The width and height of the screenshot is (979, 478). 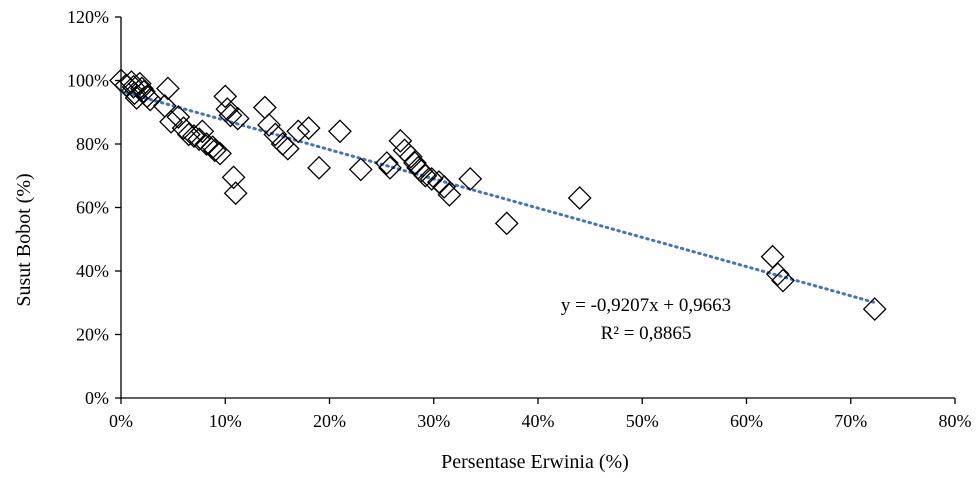 What do you see at coordinates (92, 144) in the screenshot?
I see `y-tick-label: 80%` at bounding box center [92, 144].